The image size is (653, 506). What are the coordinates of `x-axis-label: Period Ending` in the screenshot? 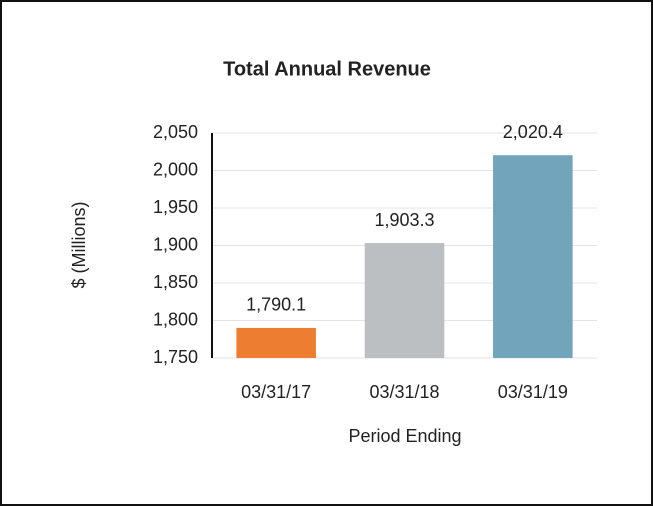 It's located at (404, 436).